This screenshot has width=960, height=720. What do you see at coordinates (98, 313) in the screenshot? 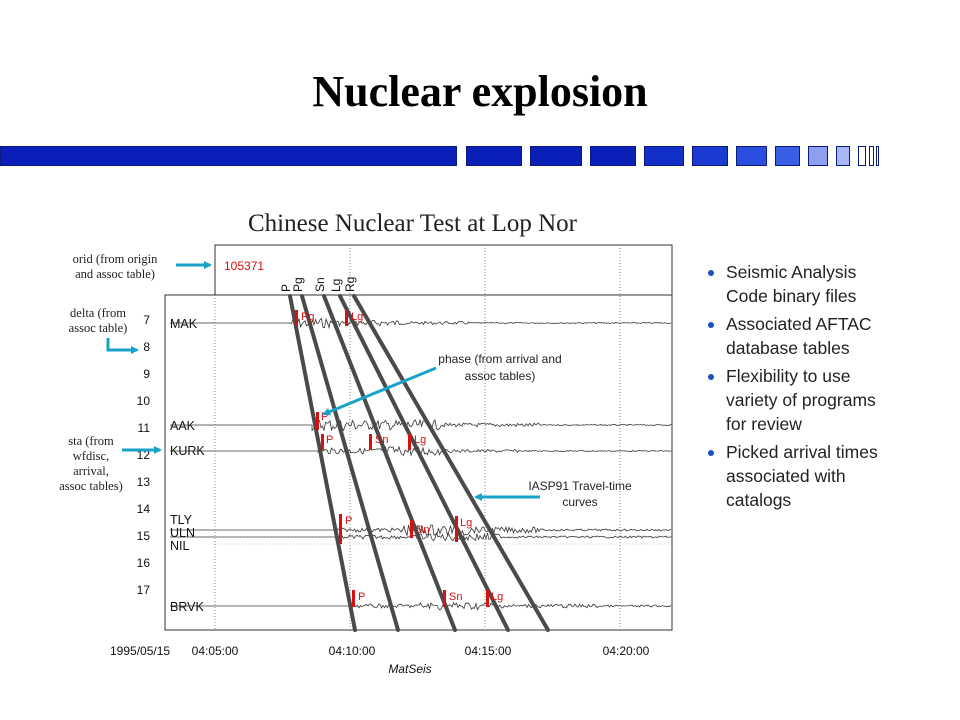
I see `note-line: delta (from` at bounding box center [98, 313].